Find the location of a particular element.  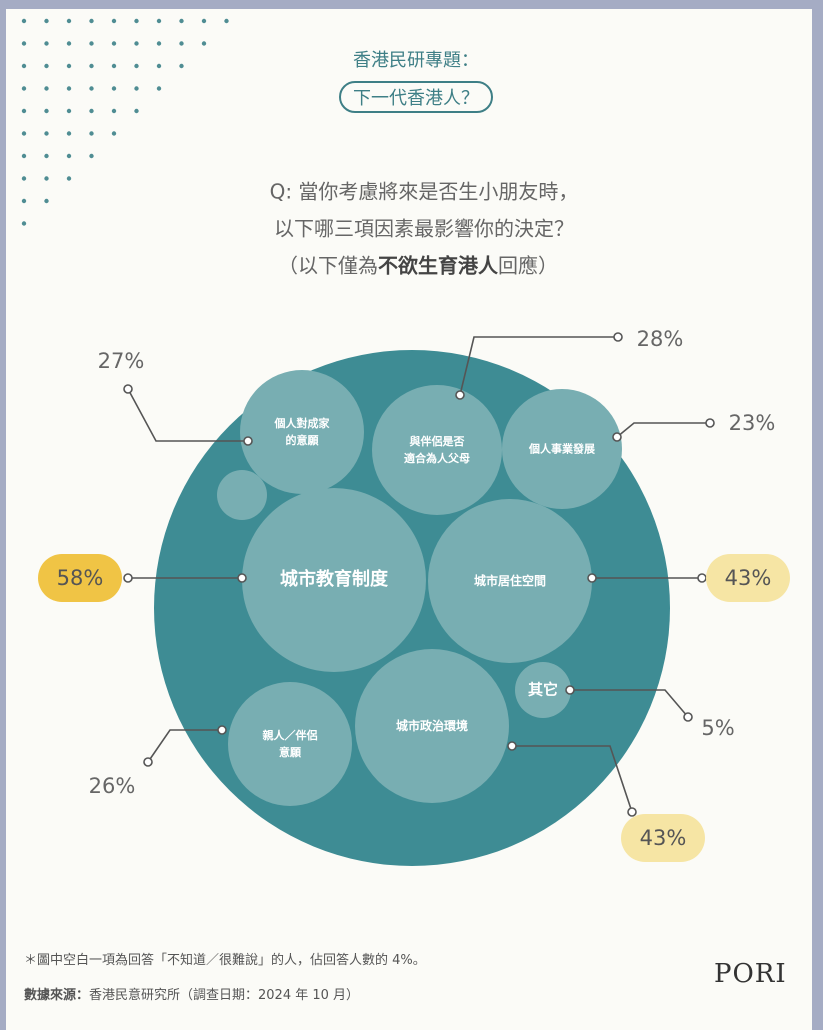

source-label: 數據來源： is located at coordinates (57, 995).